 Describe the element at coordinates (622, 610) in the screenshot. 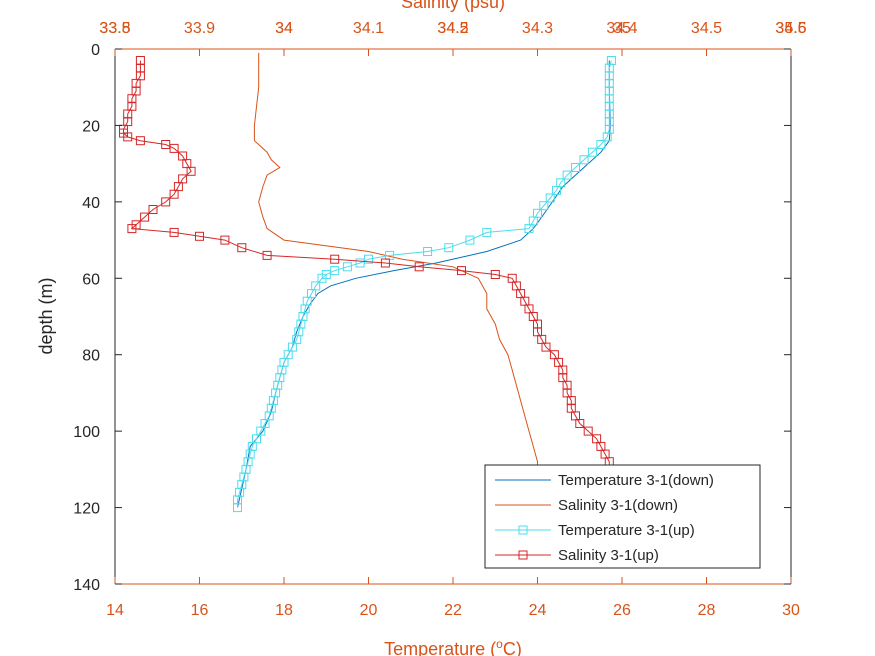

I see `x-bottom-tick-label: 26` at that location.